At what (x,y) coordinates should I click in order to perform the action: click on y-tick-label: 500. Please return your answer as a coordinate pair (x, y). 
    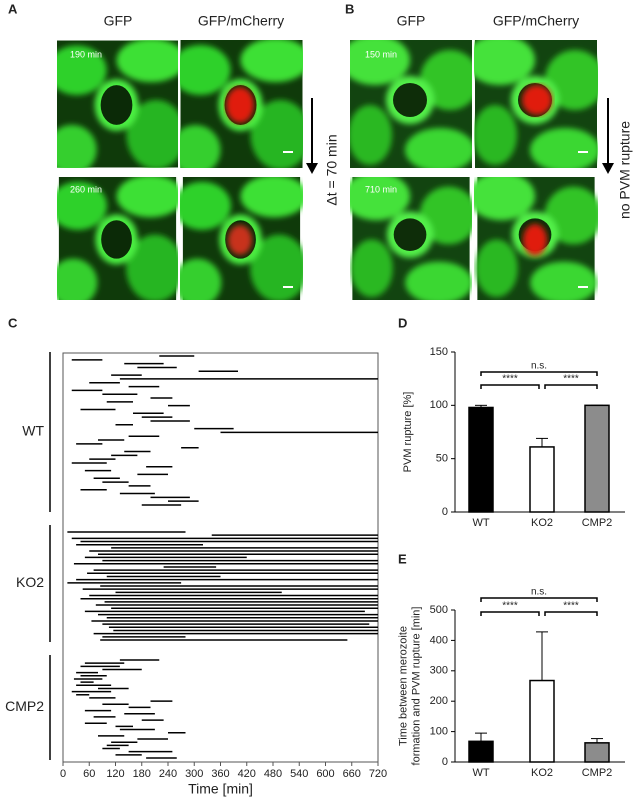
    Looking at the image, I should click on (439, 610).